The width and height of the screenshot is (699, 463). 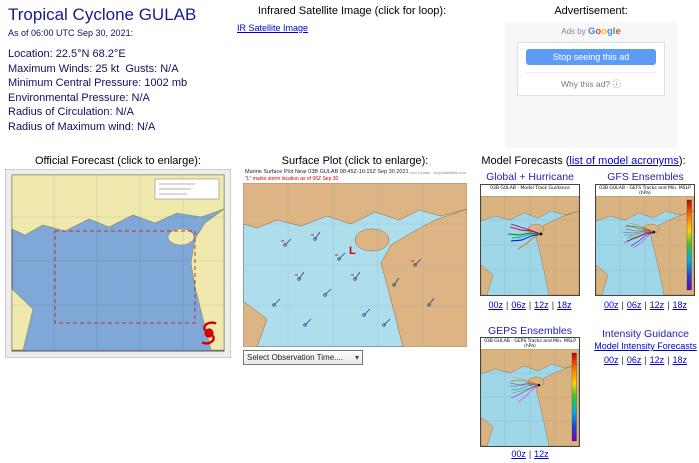 I want to click on model-intensity-forecasts-link: Model Intensity Forecasts, so click(x=645, y=346).